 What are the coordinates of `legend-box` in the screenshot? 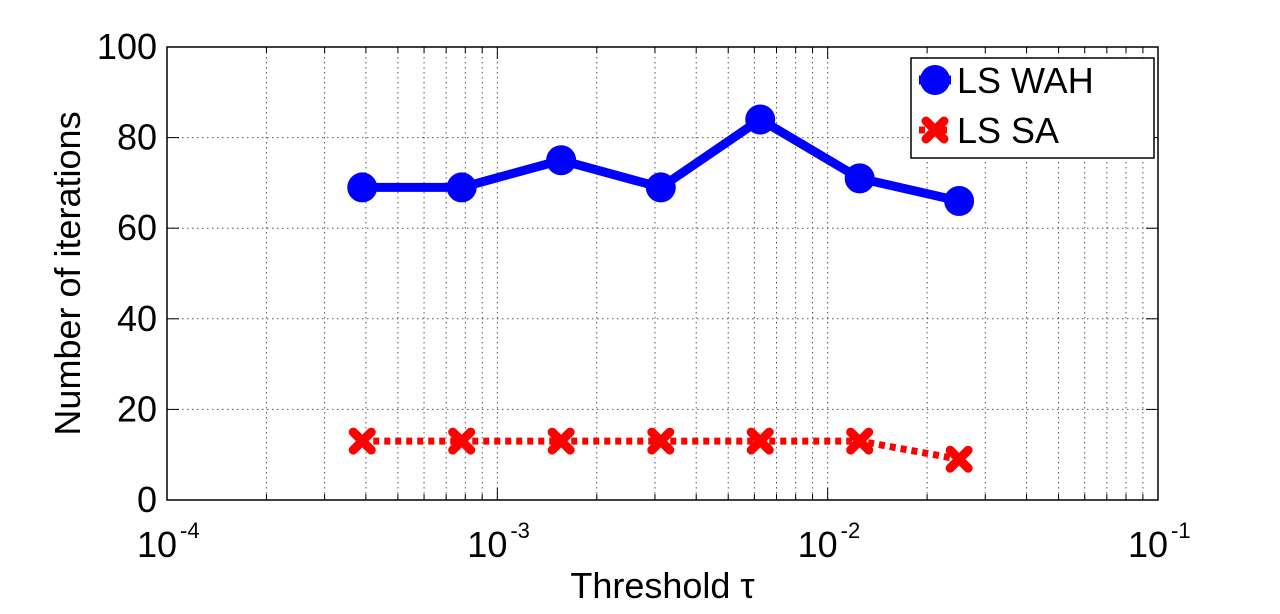 It's located at (1032, 108).